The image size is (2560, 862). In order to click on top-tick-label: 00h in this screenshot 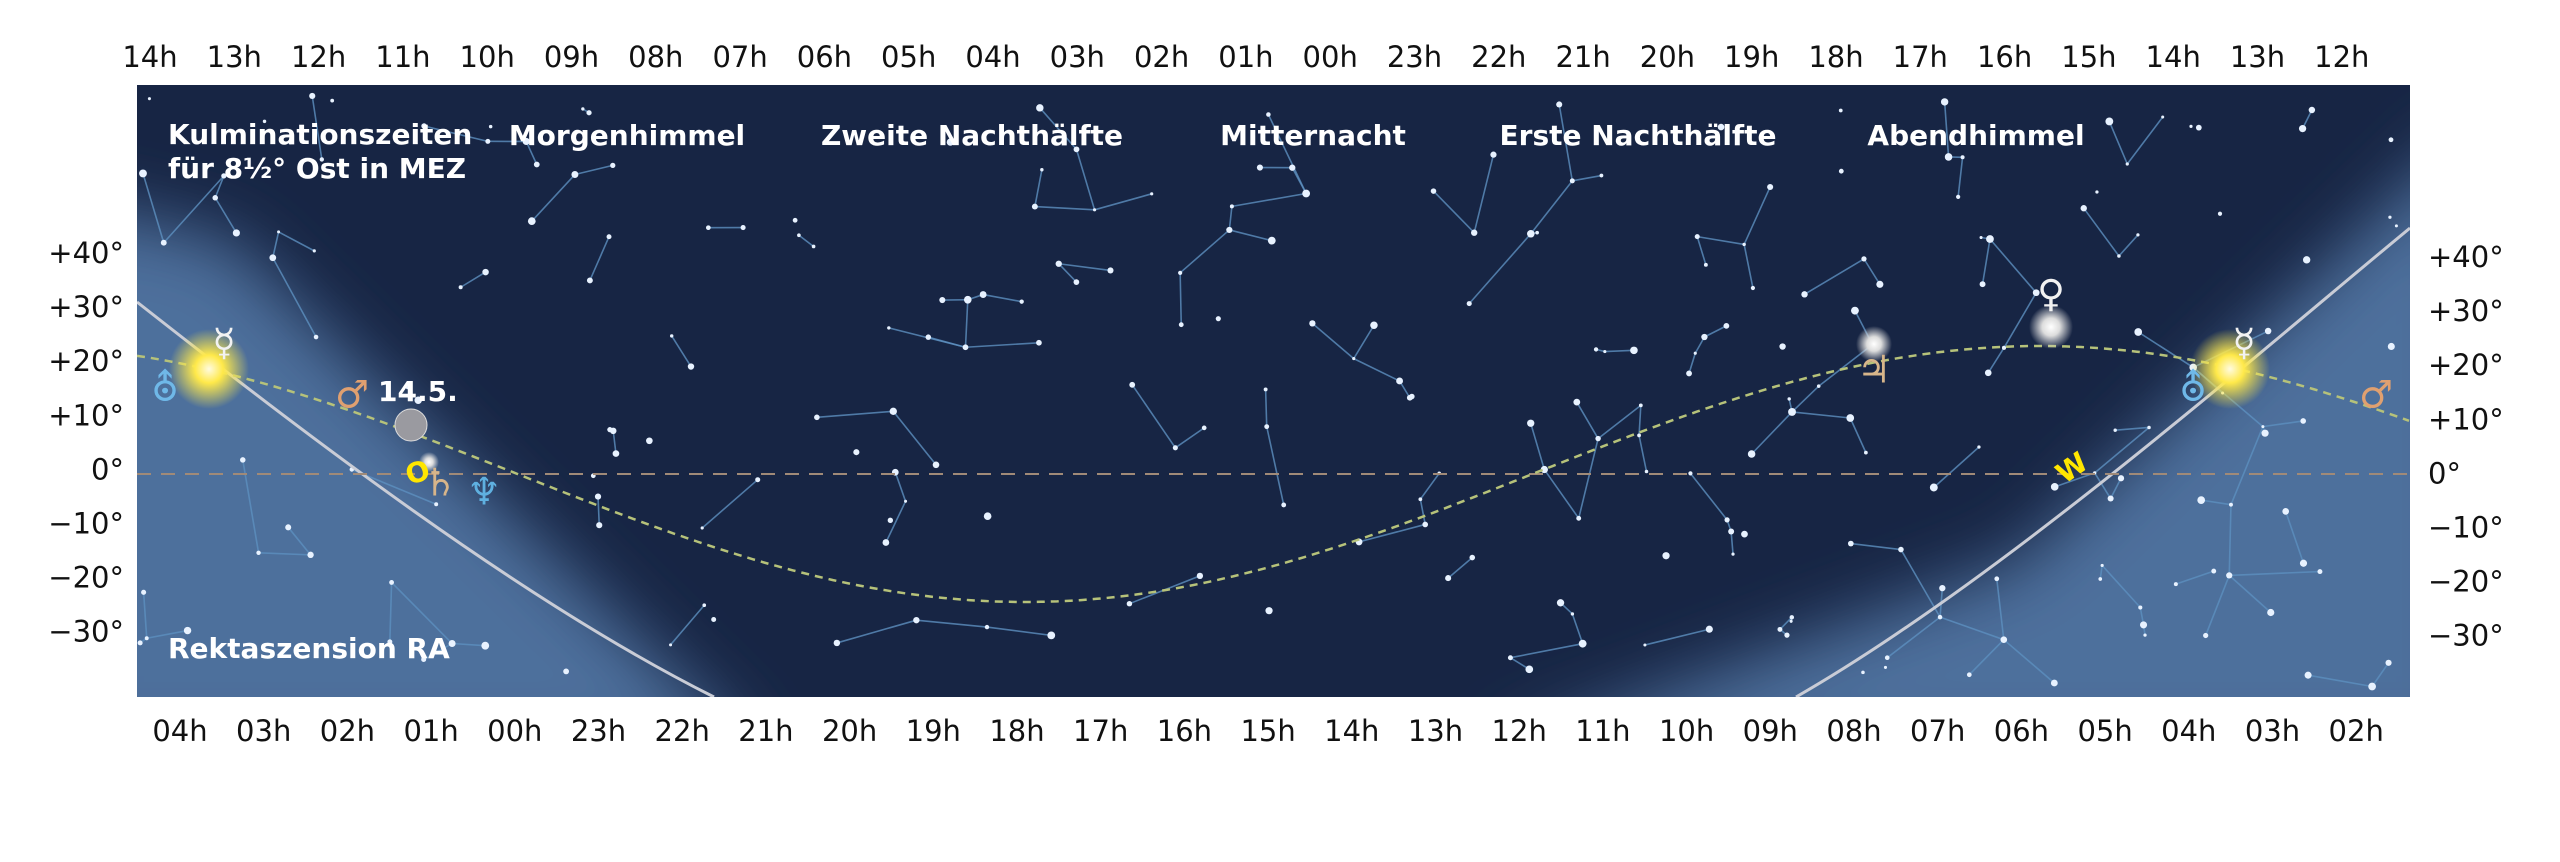, I will do `click(1330, 57)`.